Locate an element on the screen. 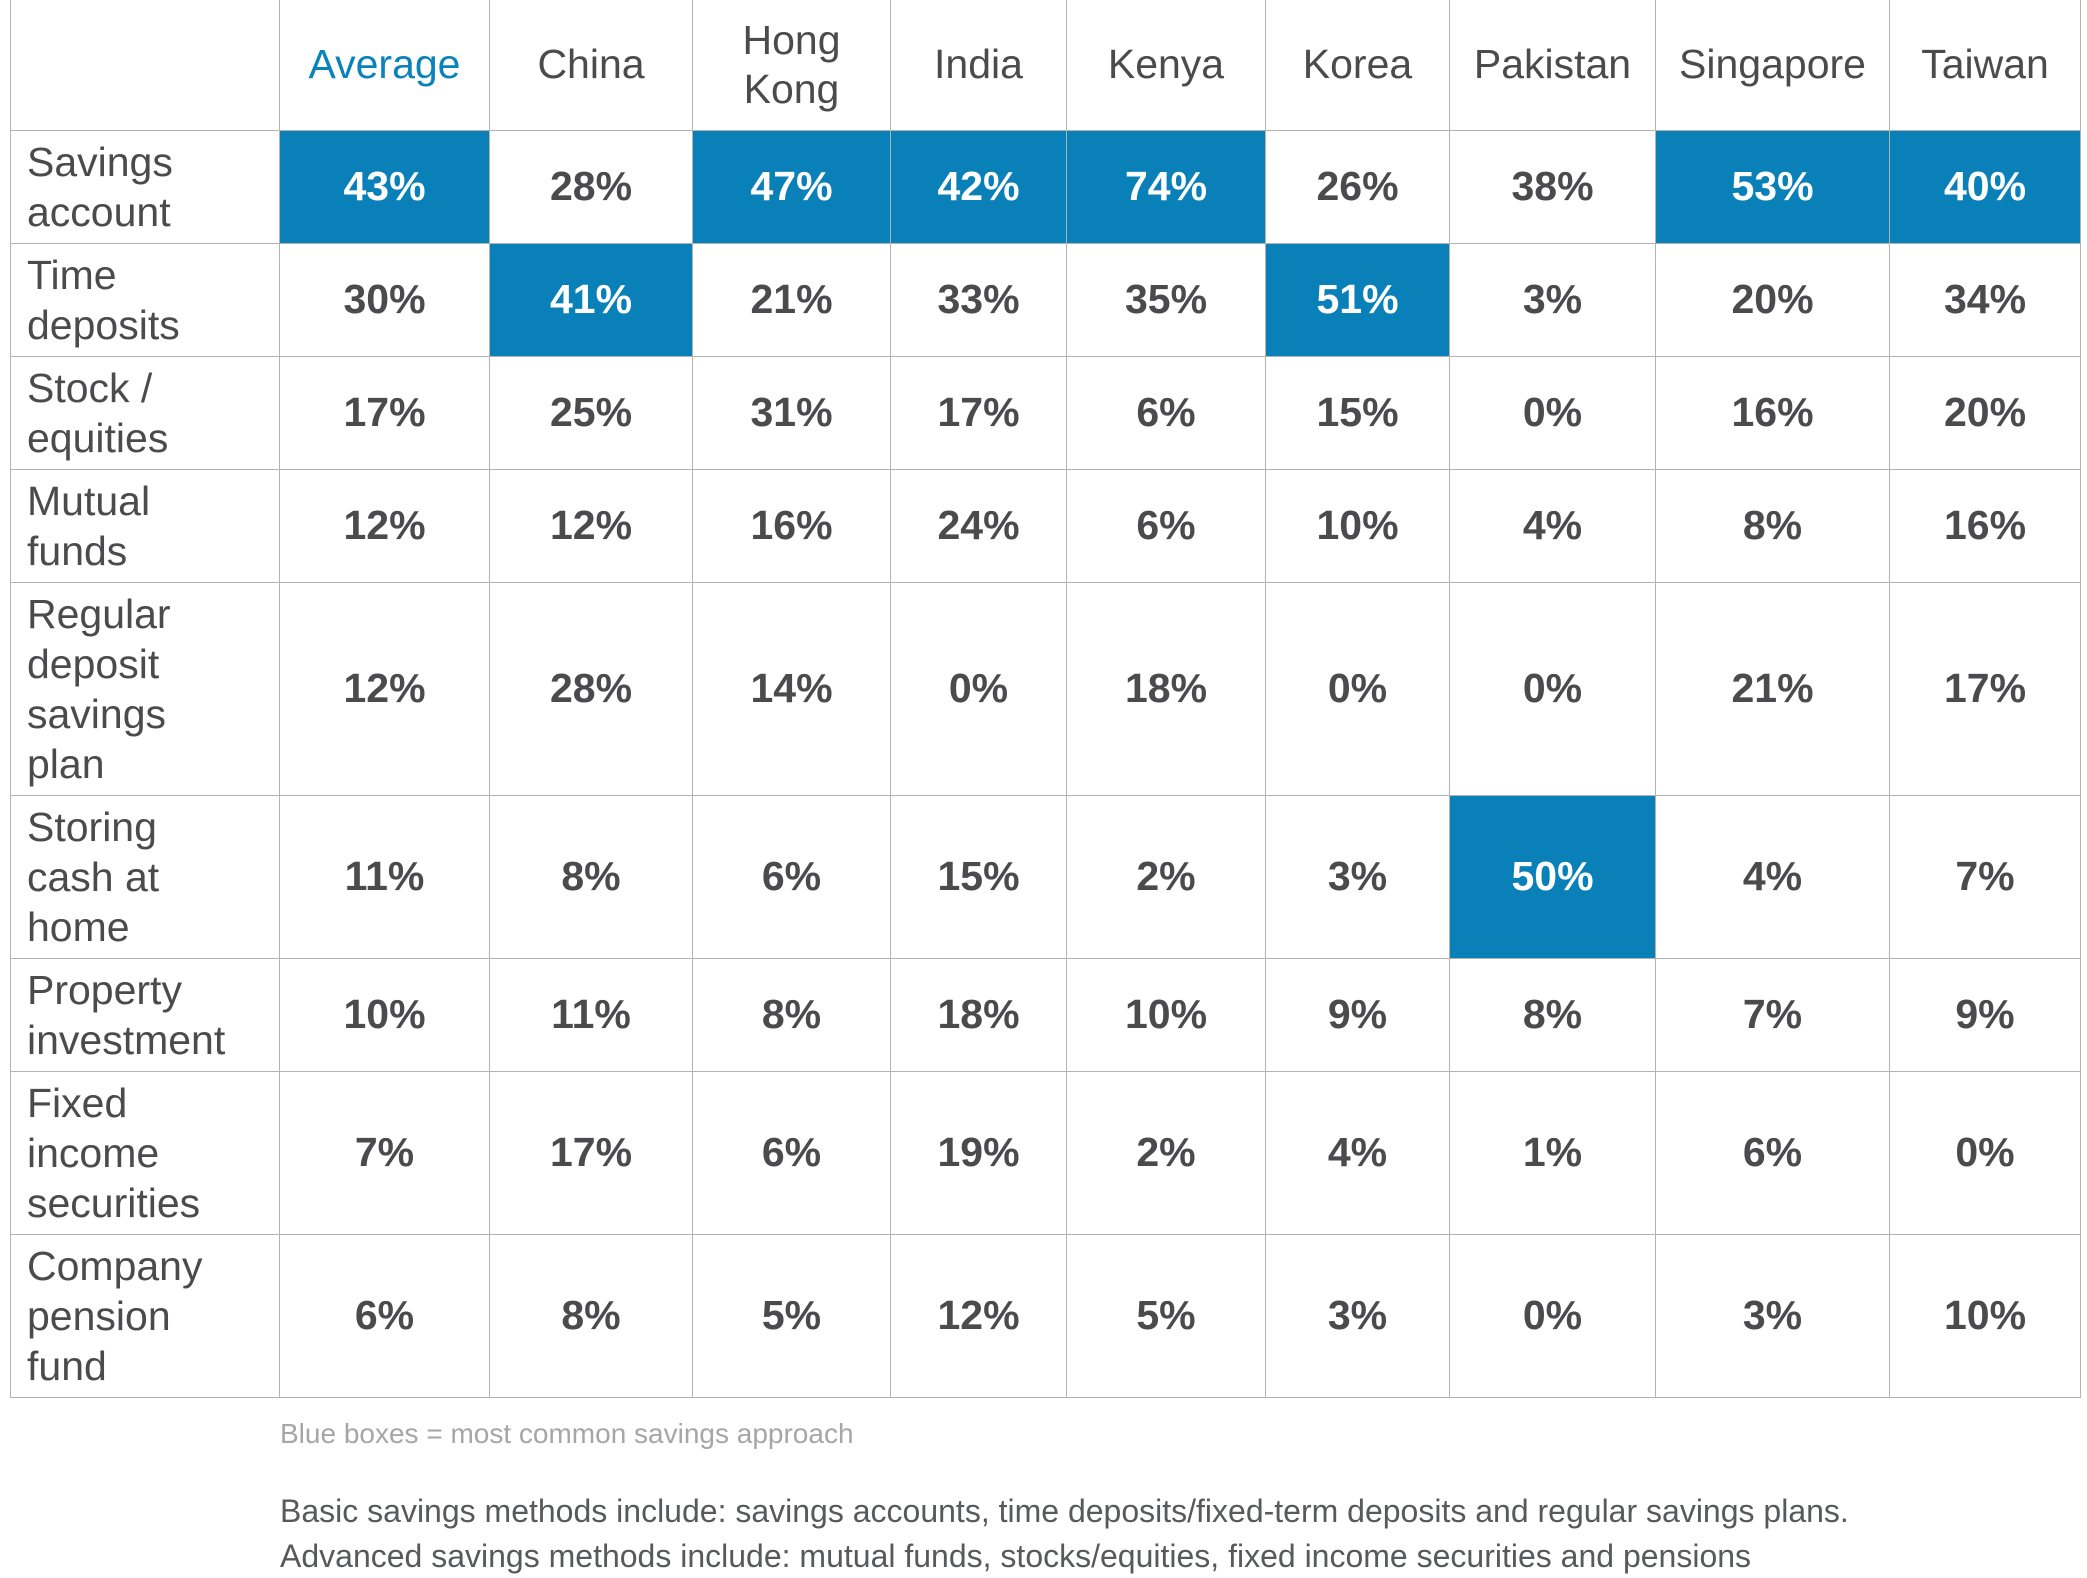 This screenshot has width=2087, height=1578. column-header-kenya: Kenya is located at coordinates (1166, 65).